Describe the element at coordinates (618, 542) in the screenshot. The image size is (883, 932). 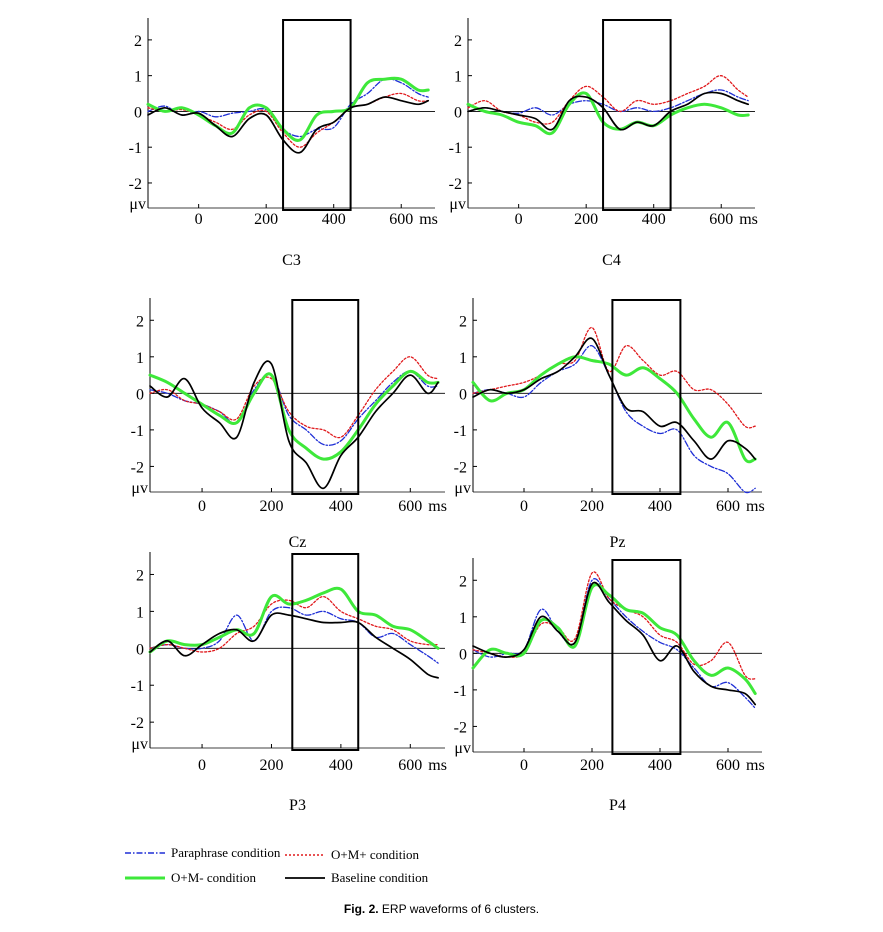
I see `panel-title: Pz` at that location.